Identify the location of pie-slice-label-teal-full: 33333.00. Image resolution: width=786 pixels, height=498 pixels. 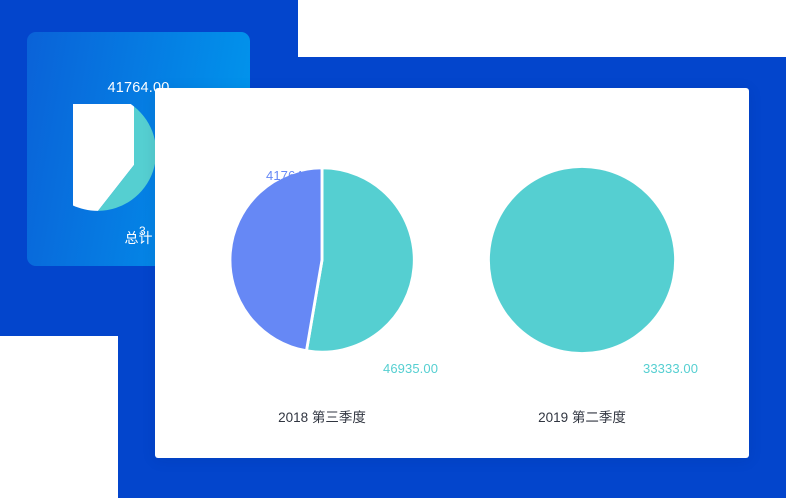
(671, 368).